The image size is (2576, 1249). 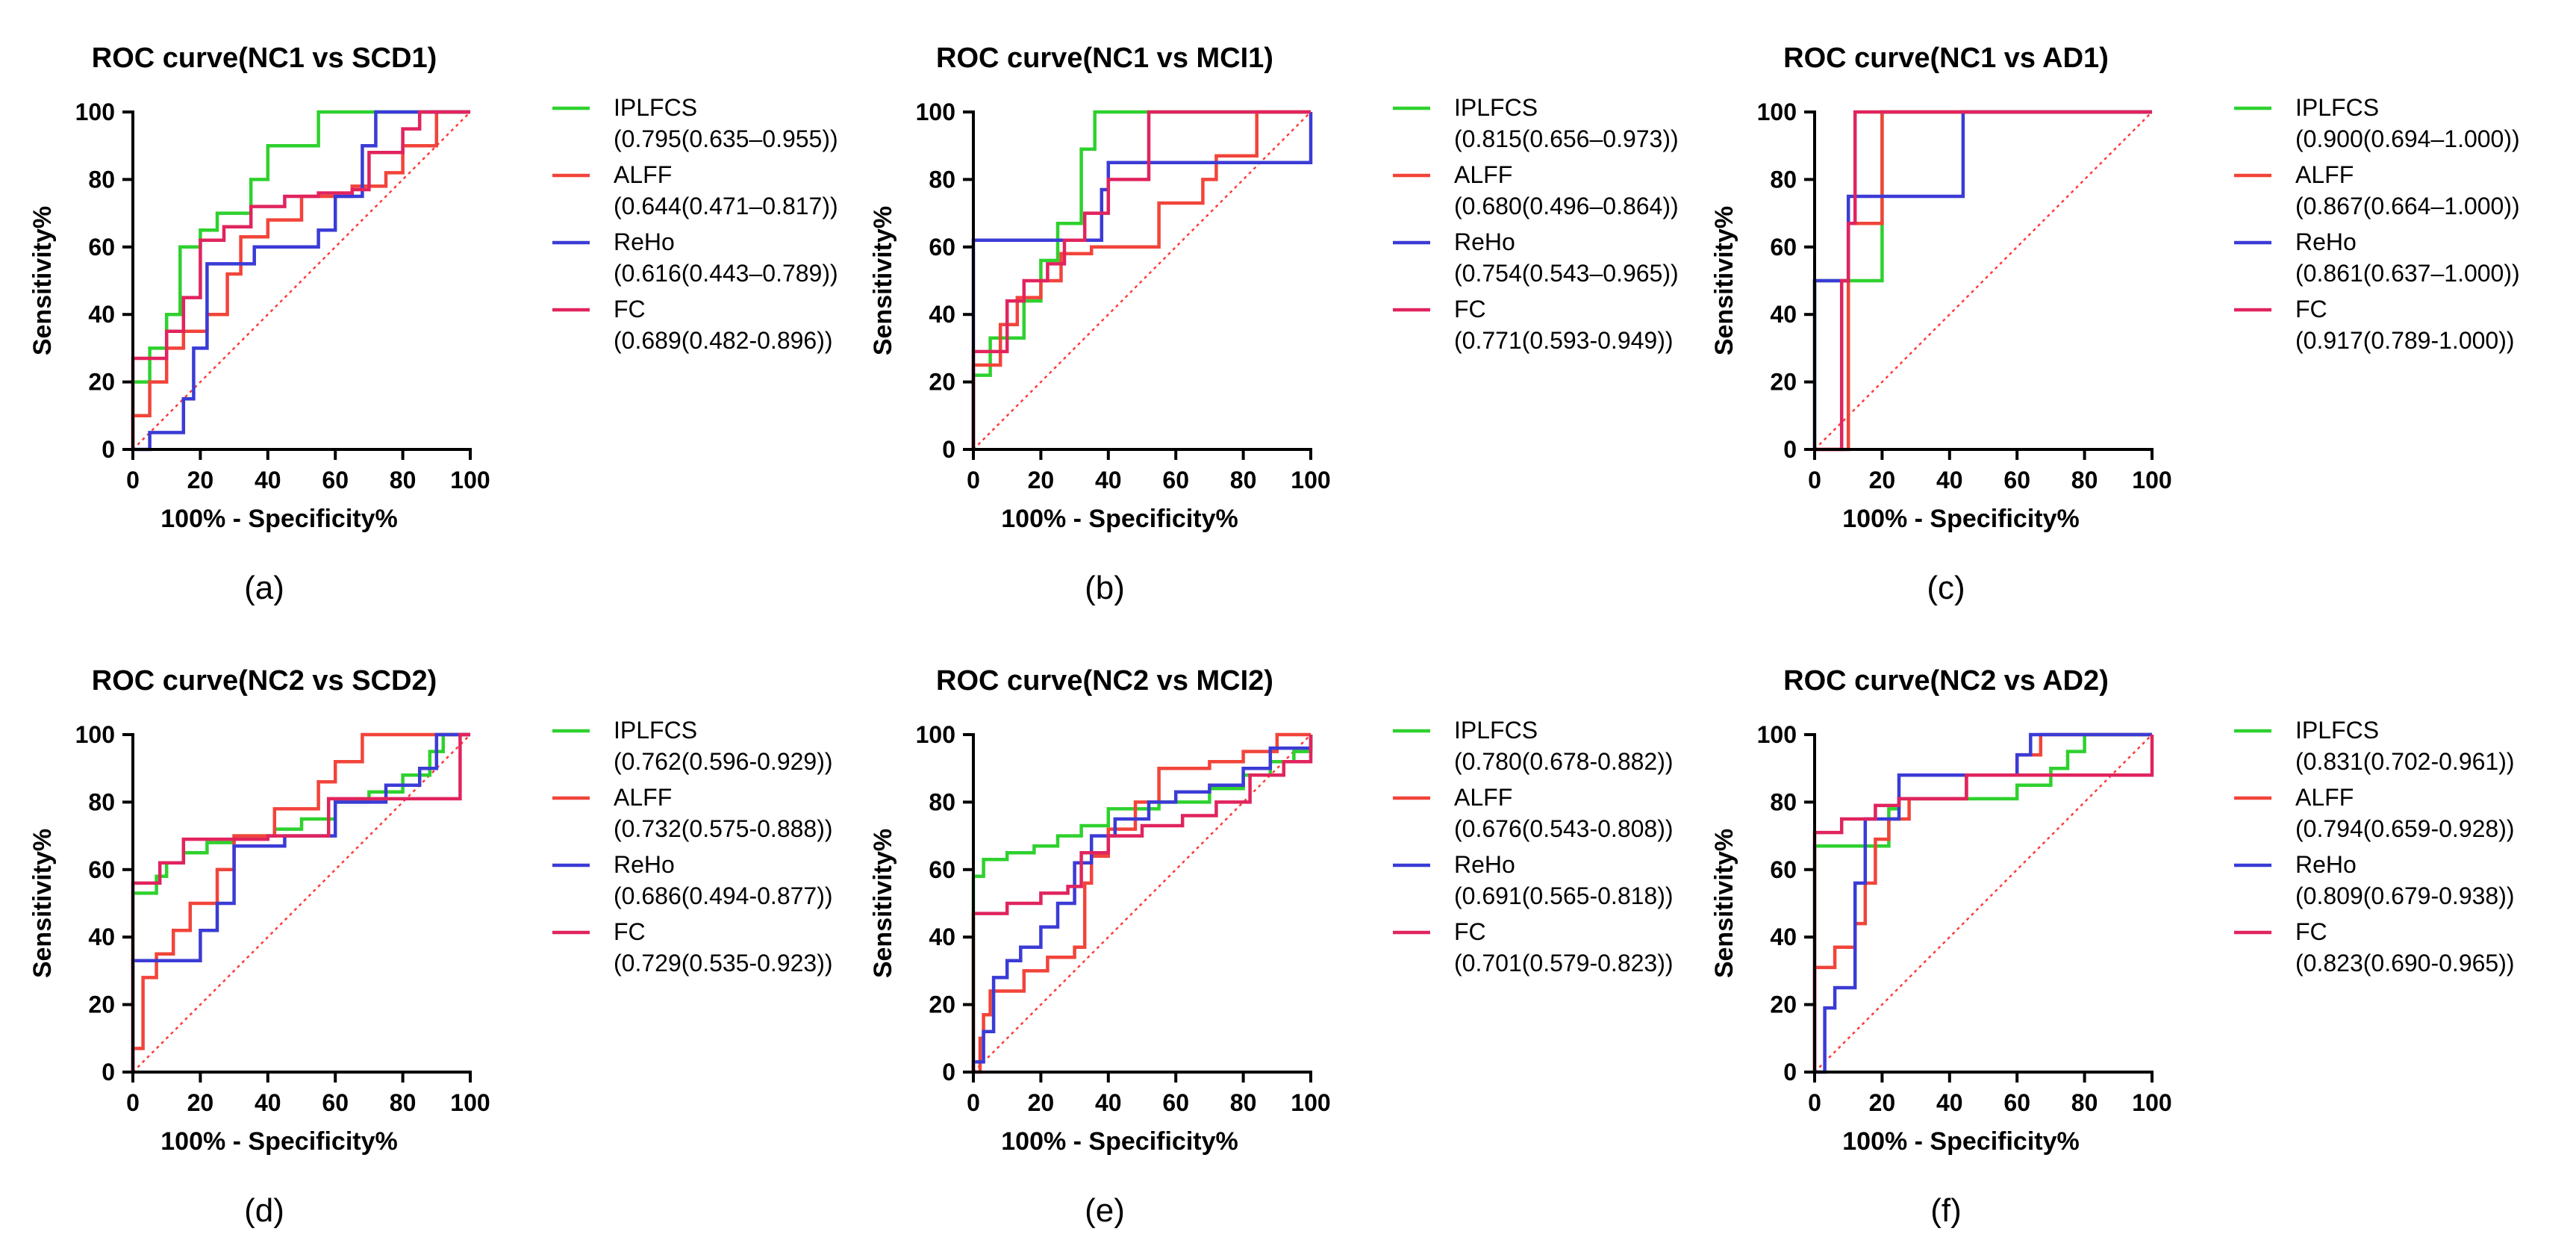 What do you see at coordinates (726, 273) in the screenshot?
I see `legend-auc: (0.616(0.443–0.789))` at bounding box center [726, 273].